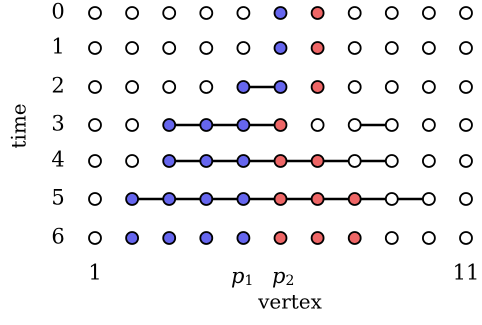 The height and width of the screenshot is (325, 482). I want to click on vertex-node-t2-v9, so click(391, 87).